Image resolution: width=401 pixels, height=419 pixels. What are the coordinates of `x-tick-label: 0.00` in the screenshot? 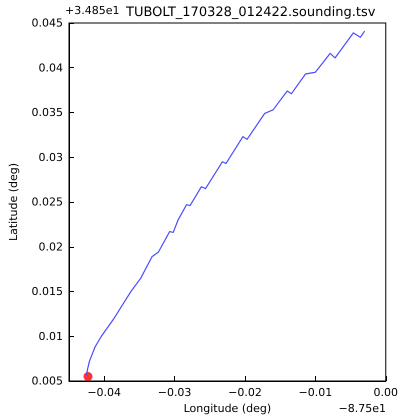 It's located at (386, 392).